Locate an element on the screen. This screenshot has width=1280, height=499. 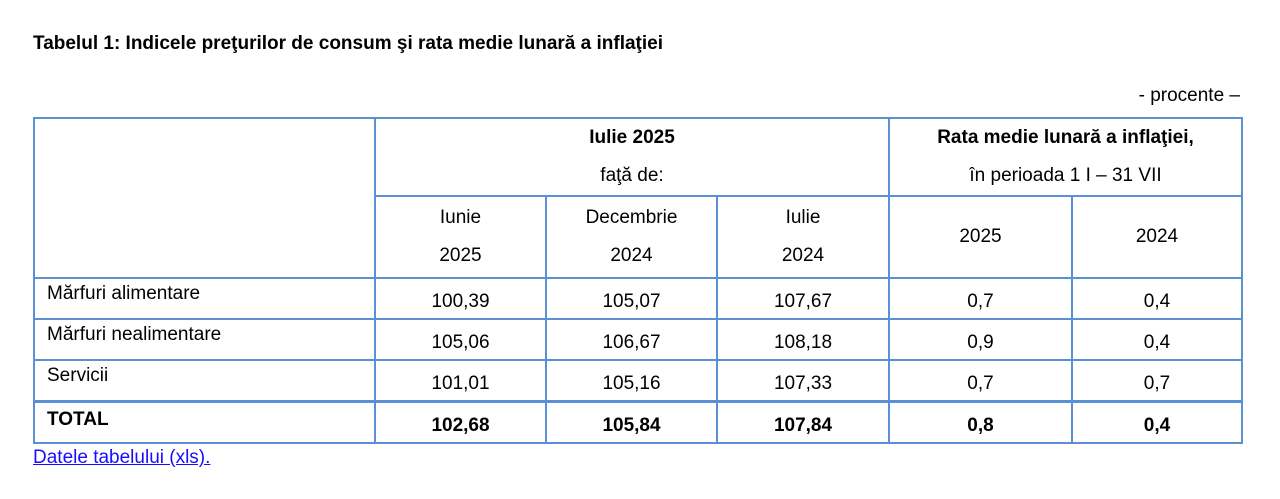
header-group-inflation-rate-title: Rata medie lunară a inflaţiei, is located at coordinates (1065, 137).